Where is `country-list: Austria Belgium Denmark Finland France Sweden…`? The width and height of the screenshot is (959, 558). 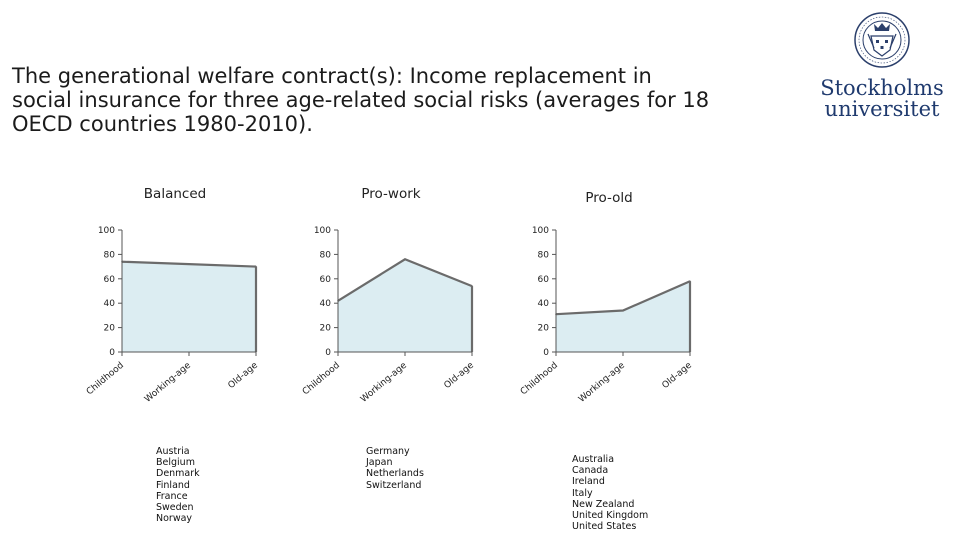
country-list: Austria Belgium Denmark Finland France Sweden… is located at coordinates (178, 485).